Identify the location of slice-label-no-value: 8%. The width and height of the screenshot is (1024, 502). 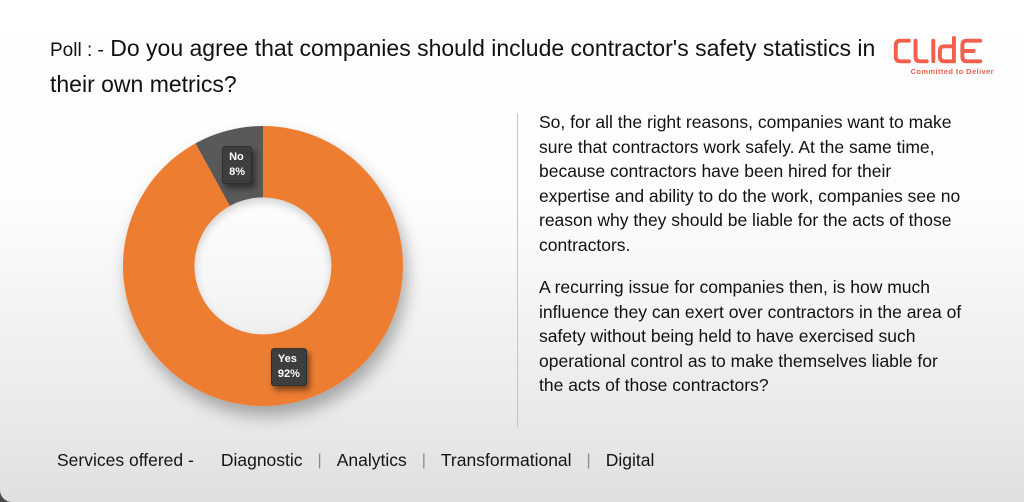
(237, 171).